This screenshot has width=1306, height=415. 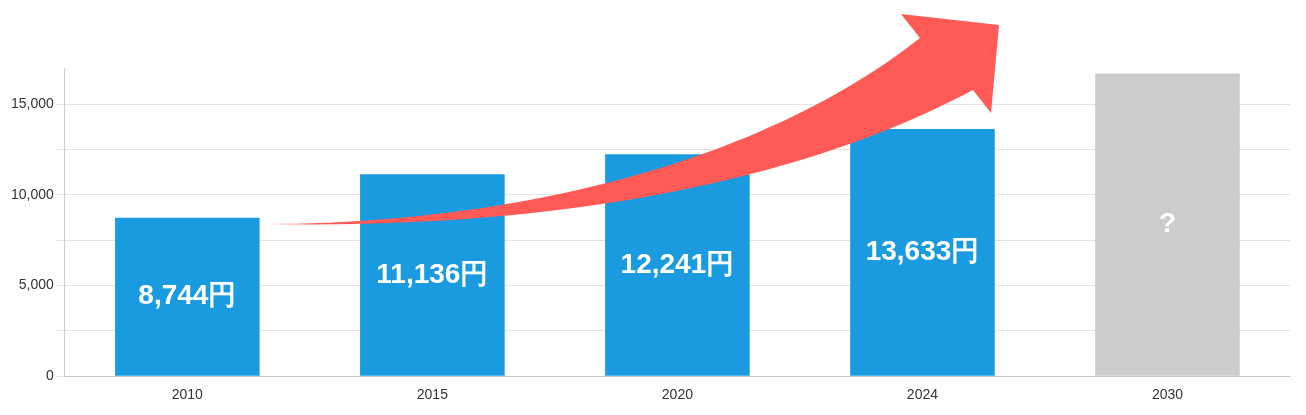 I want to click on x-tick-label: 2010, so click(x=187, y=394).